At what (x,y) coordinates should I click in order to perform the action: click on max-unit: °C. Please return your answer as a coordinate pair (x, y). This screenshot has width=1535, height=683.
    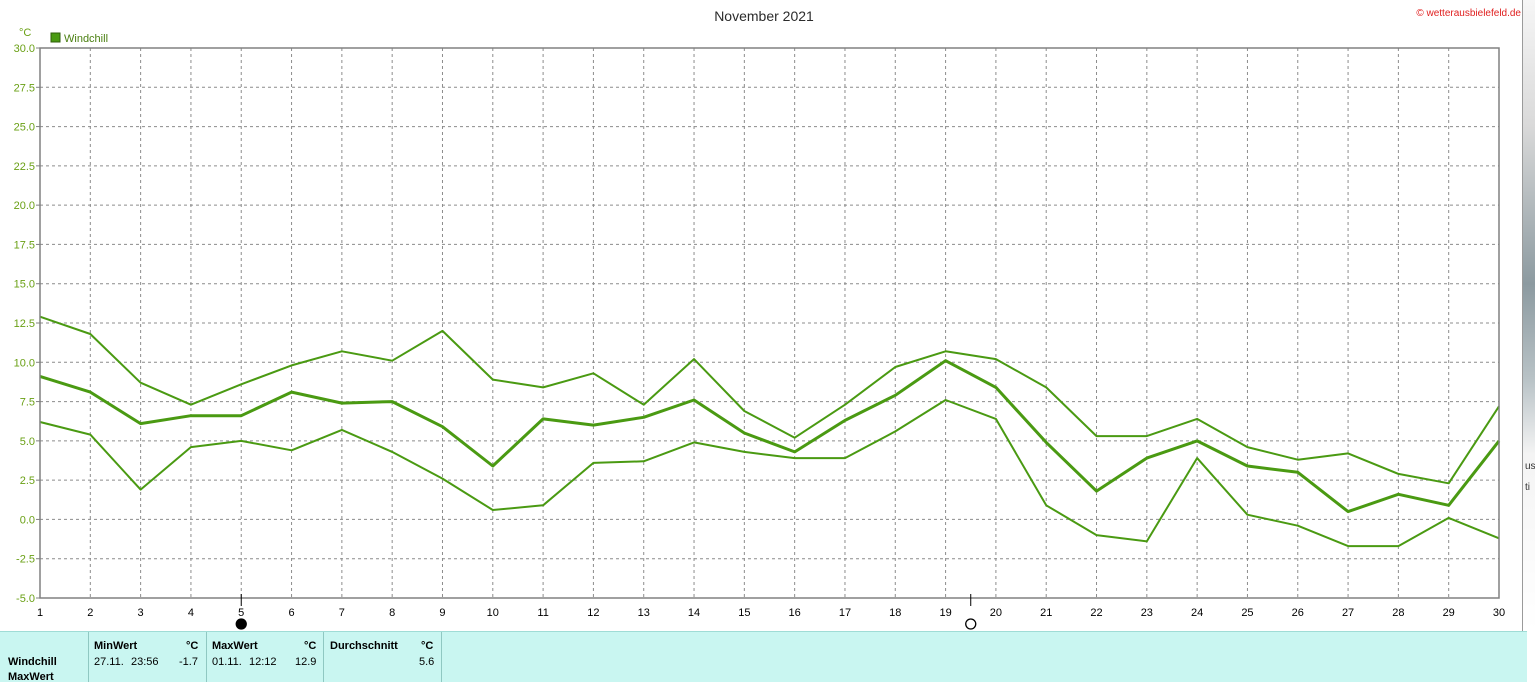
    Looking at the image, I should click on (310, 646).